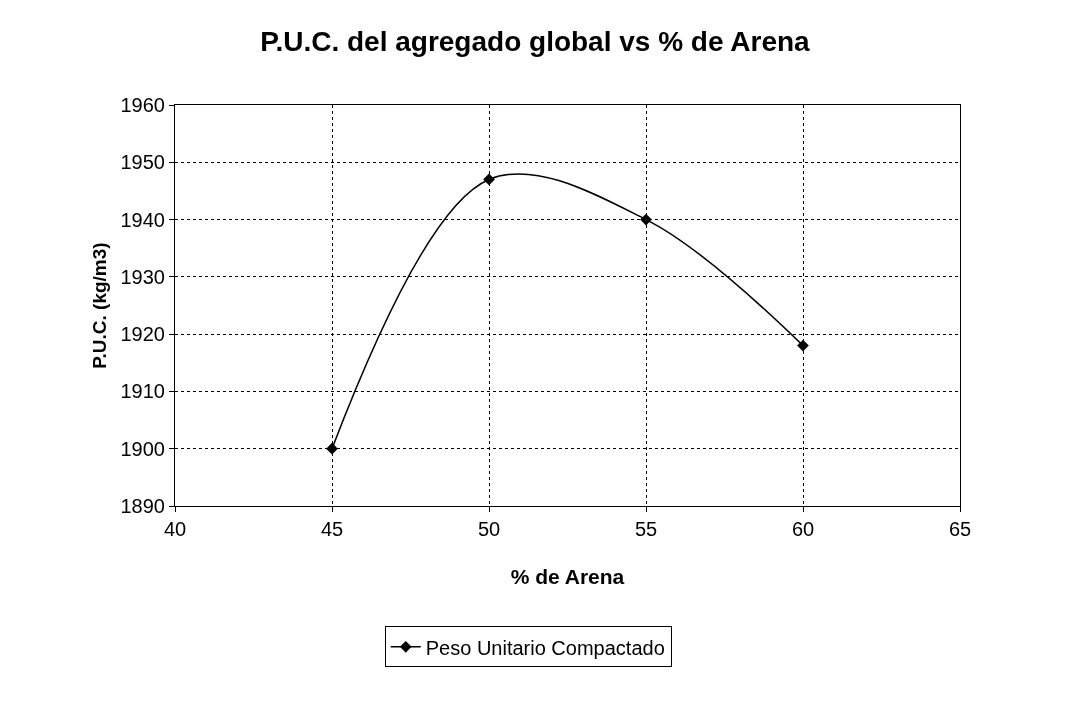 Image resolution: width=1070 pixels, height=706 pixels. Describe the element at coordinates (646, 529) in the screenshot. I see `x-tick-label: 55` at that location.